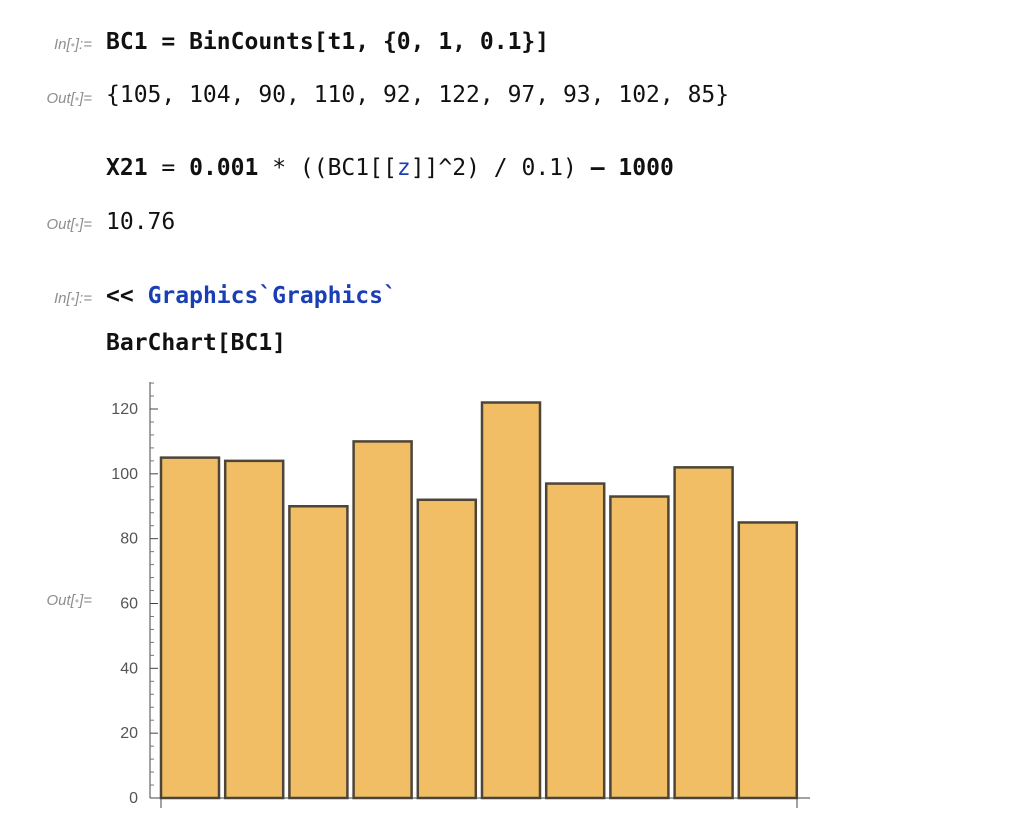  Describe the element at coordinates (124, 409) in the screenshot. I see `y-tick-label-120: 120` at that location.